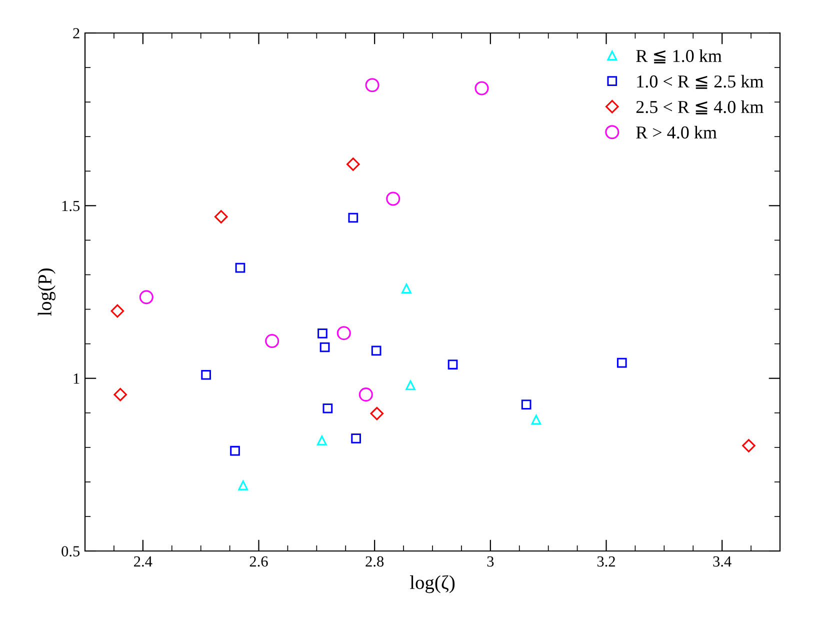 The height and width of the screenshot is (621, 830). I want to click on legend-label: 1.0 < R ≦ 2.5 km, so click(700, 81).